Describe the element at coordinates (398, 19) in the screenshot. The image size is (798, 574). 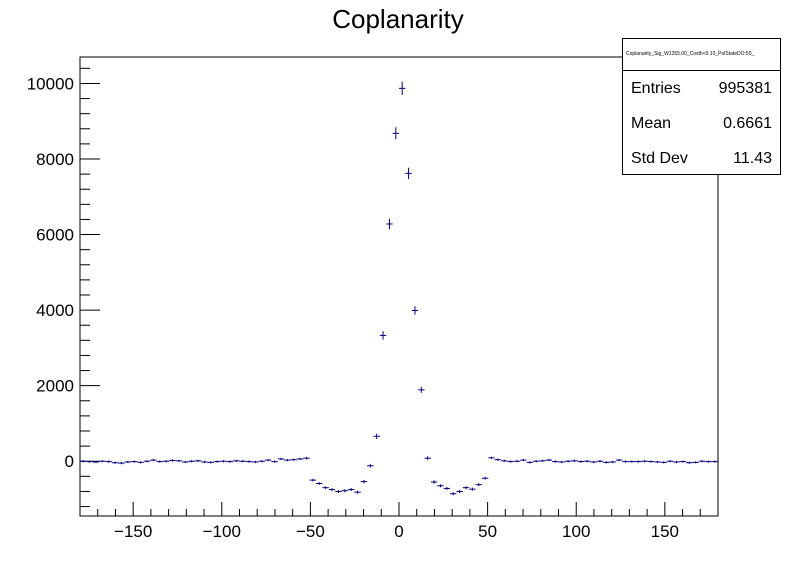
I see `chart-title: Coplanarity` at that location.